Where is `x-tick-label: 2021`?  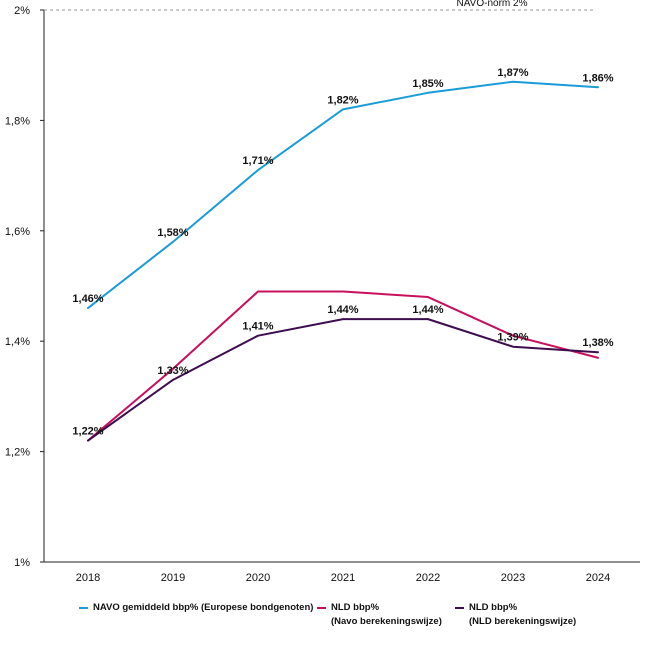 x-tick-label: 2021 is located at coordinates (343, 578).